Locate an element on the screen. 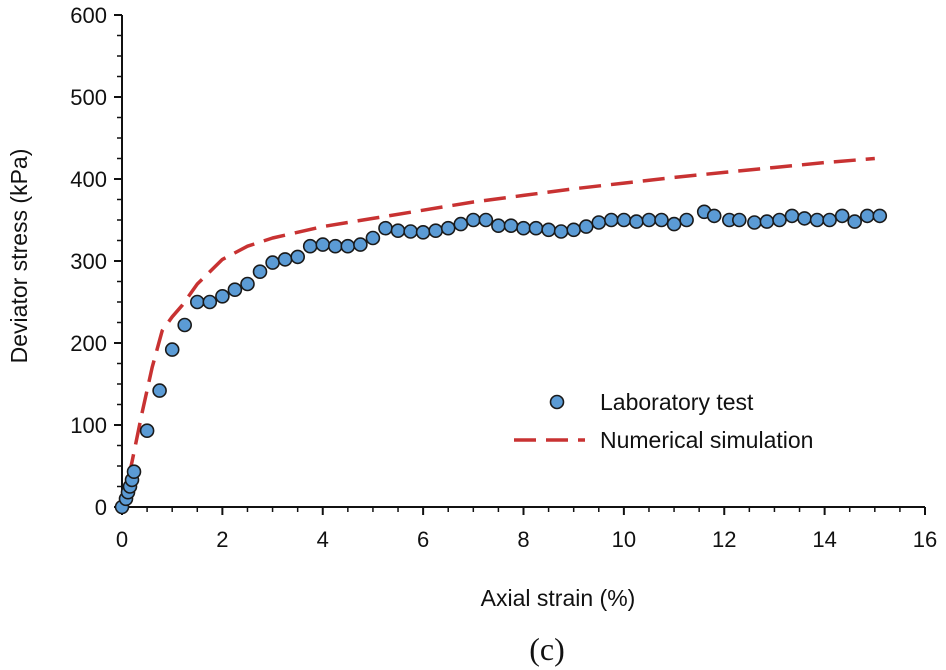  x-tick-label: 6 is located at coordinates (423, 539).